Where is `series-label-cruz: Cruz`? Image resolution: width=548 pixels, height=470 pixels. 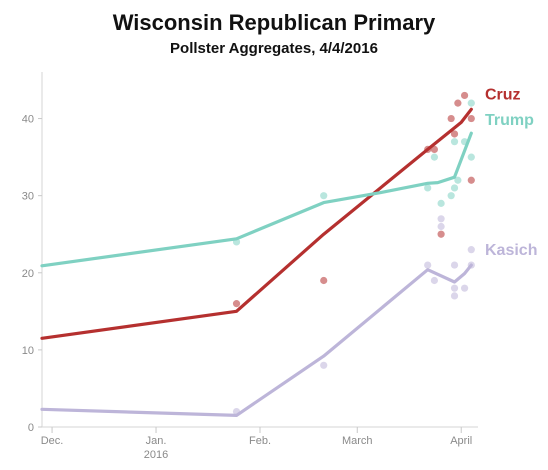 series-label-cruz: Cruz is located at coordinates (503, 94).